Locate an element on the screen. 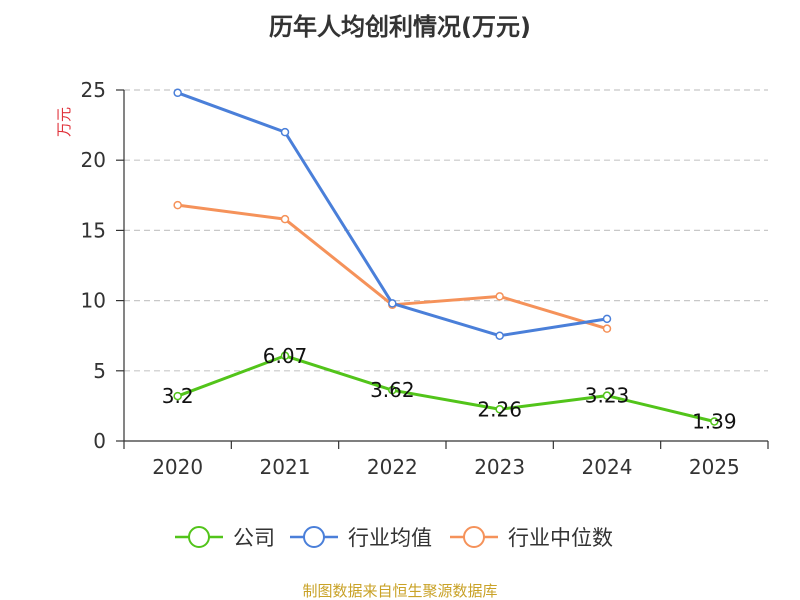 Image resolution: width=800 pixels, height=600 pixels. data-label: 3.2 is located at coordinates (178, 396).